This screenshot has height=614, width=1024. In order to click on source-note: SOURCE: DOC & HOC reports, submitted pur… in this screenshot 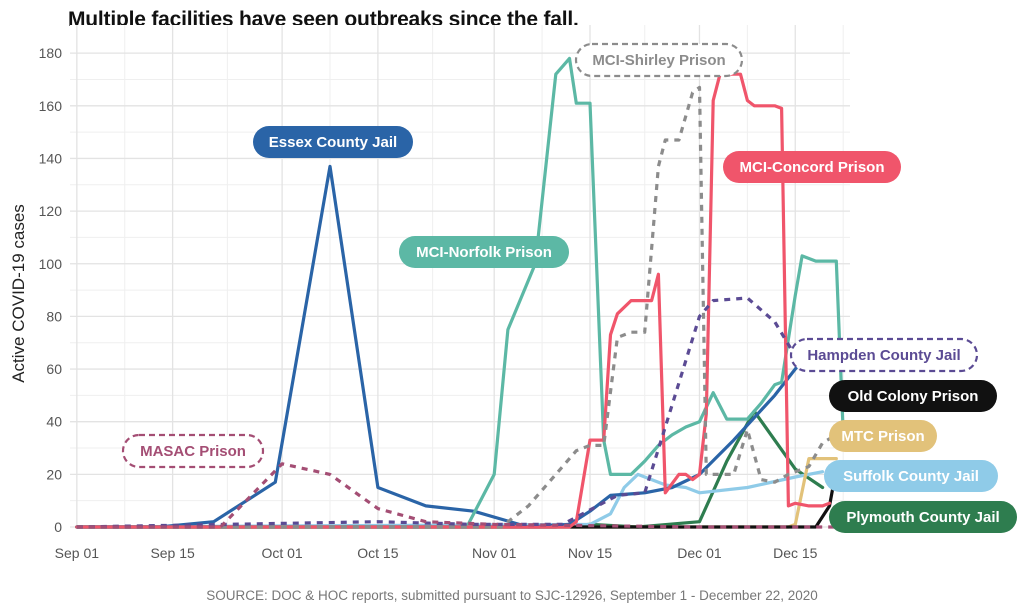, I will do `click(512, 595)`.